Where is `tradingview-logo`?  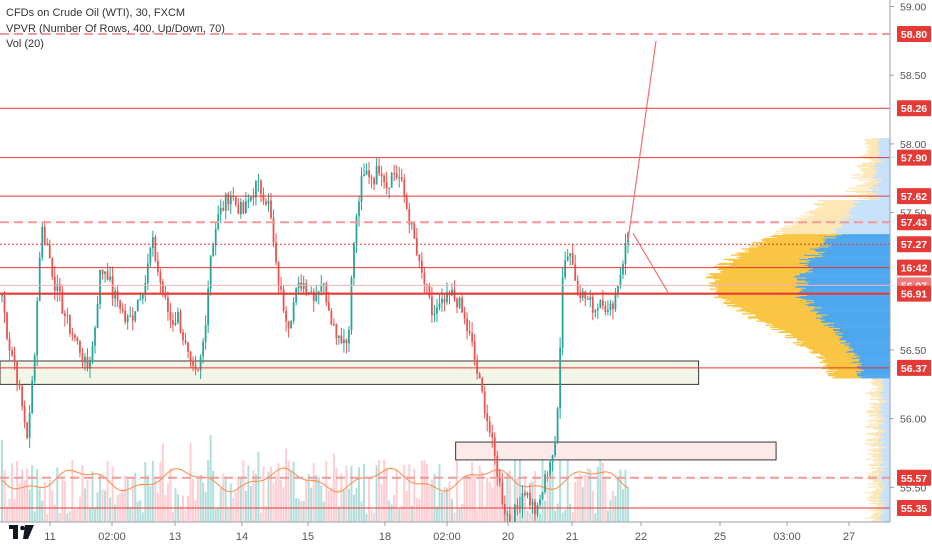 tradingview-logo is located at coordinates (22, 532).